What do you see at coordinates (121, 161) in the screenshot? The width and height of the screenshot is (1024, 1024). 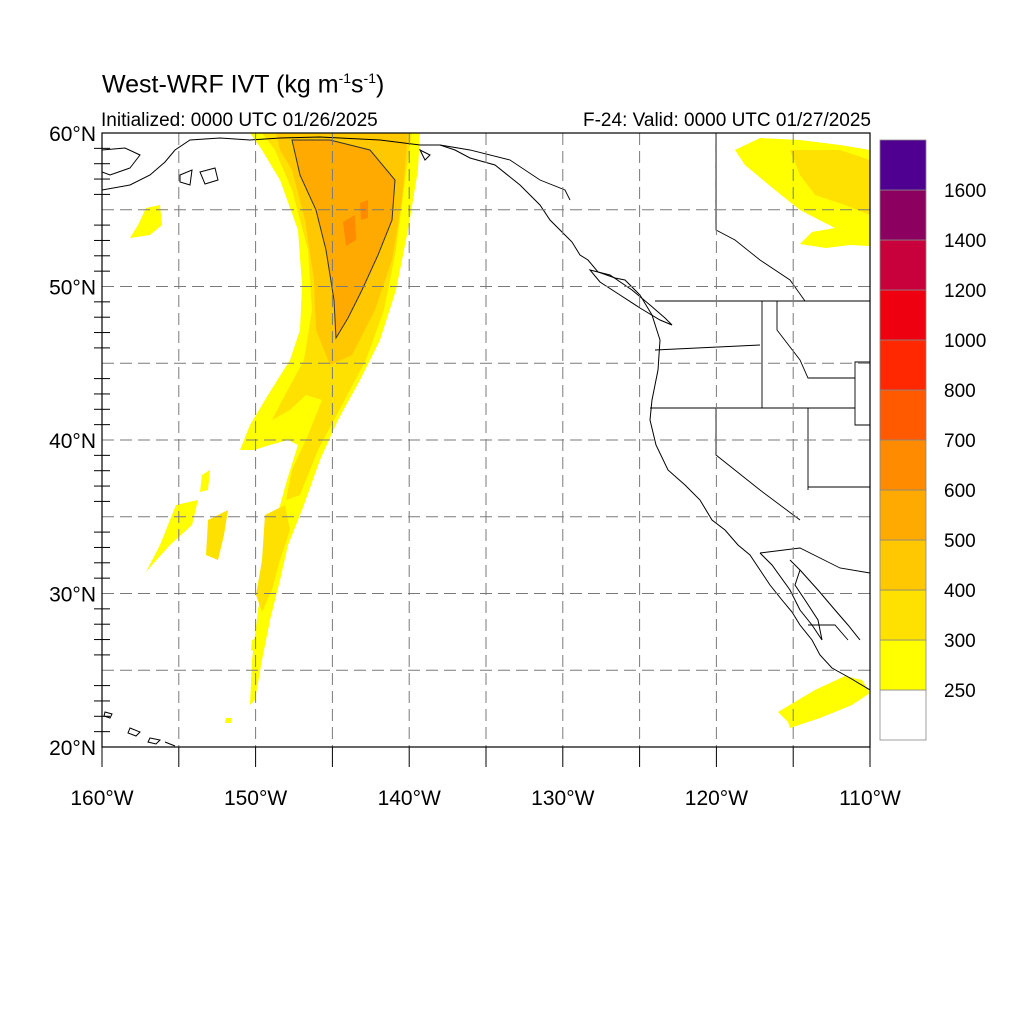 I see `aleutian-coast` at bounding box center [121, 161].